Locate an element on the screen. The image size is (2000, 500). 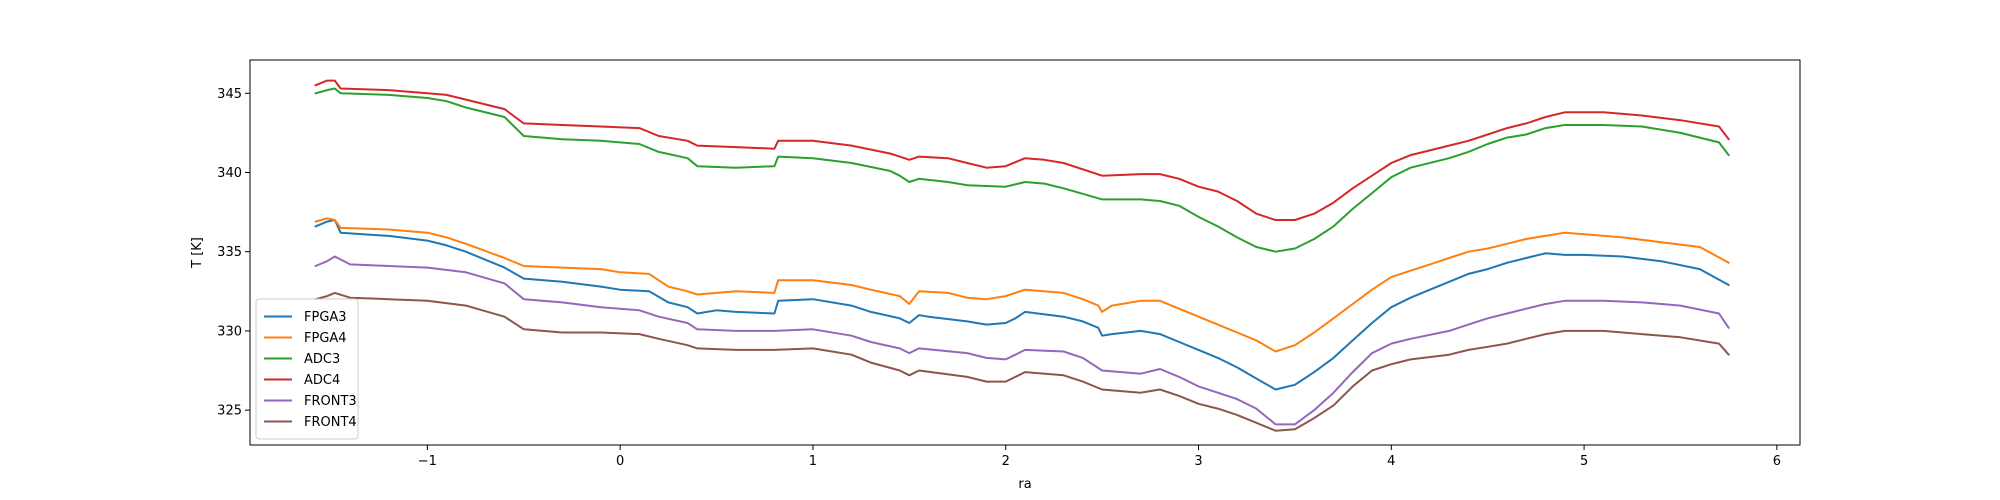
x-tick-label: −1 is located at coordinates (427, 461).